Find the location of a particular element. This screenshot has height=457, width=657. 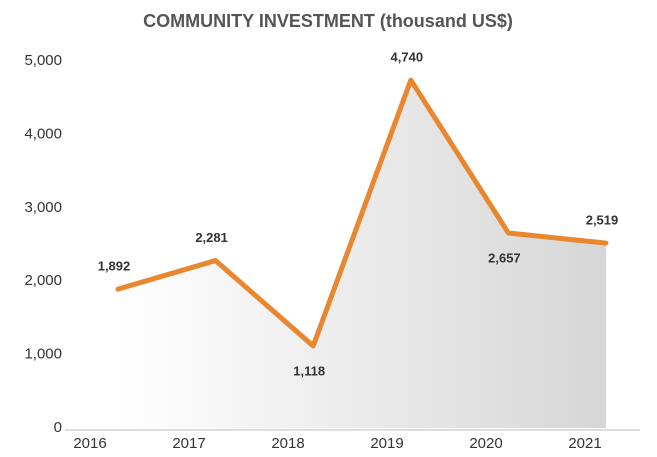

chart-title: COMMUNITY INVESTMENT (thousand US$) is located at coordinates (328, 21).